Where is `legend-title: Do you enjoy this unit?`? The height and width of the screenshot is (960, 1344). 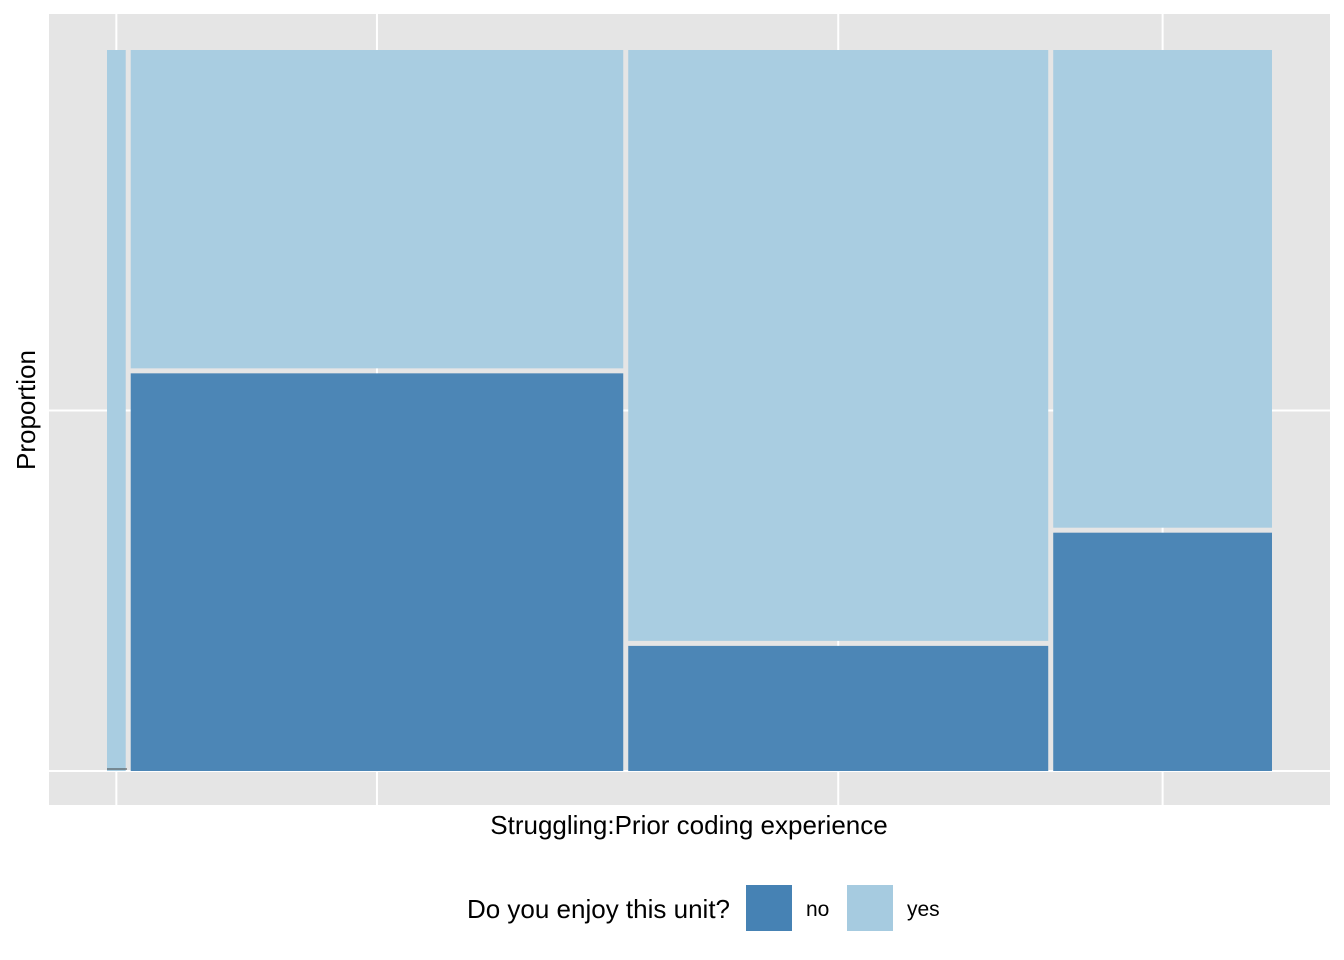
legend-title: Do you enjoy this unit? is located at coordinates (598, 909).